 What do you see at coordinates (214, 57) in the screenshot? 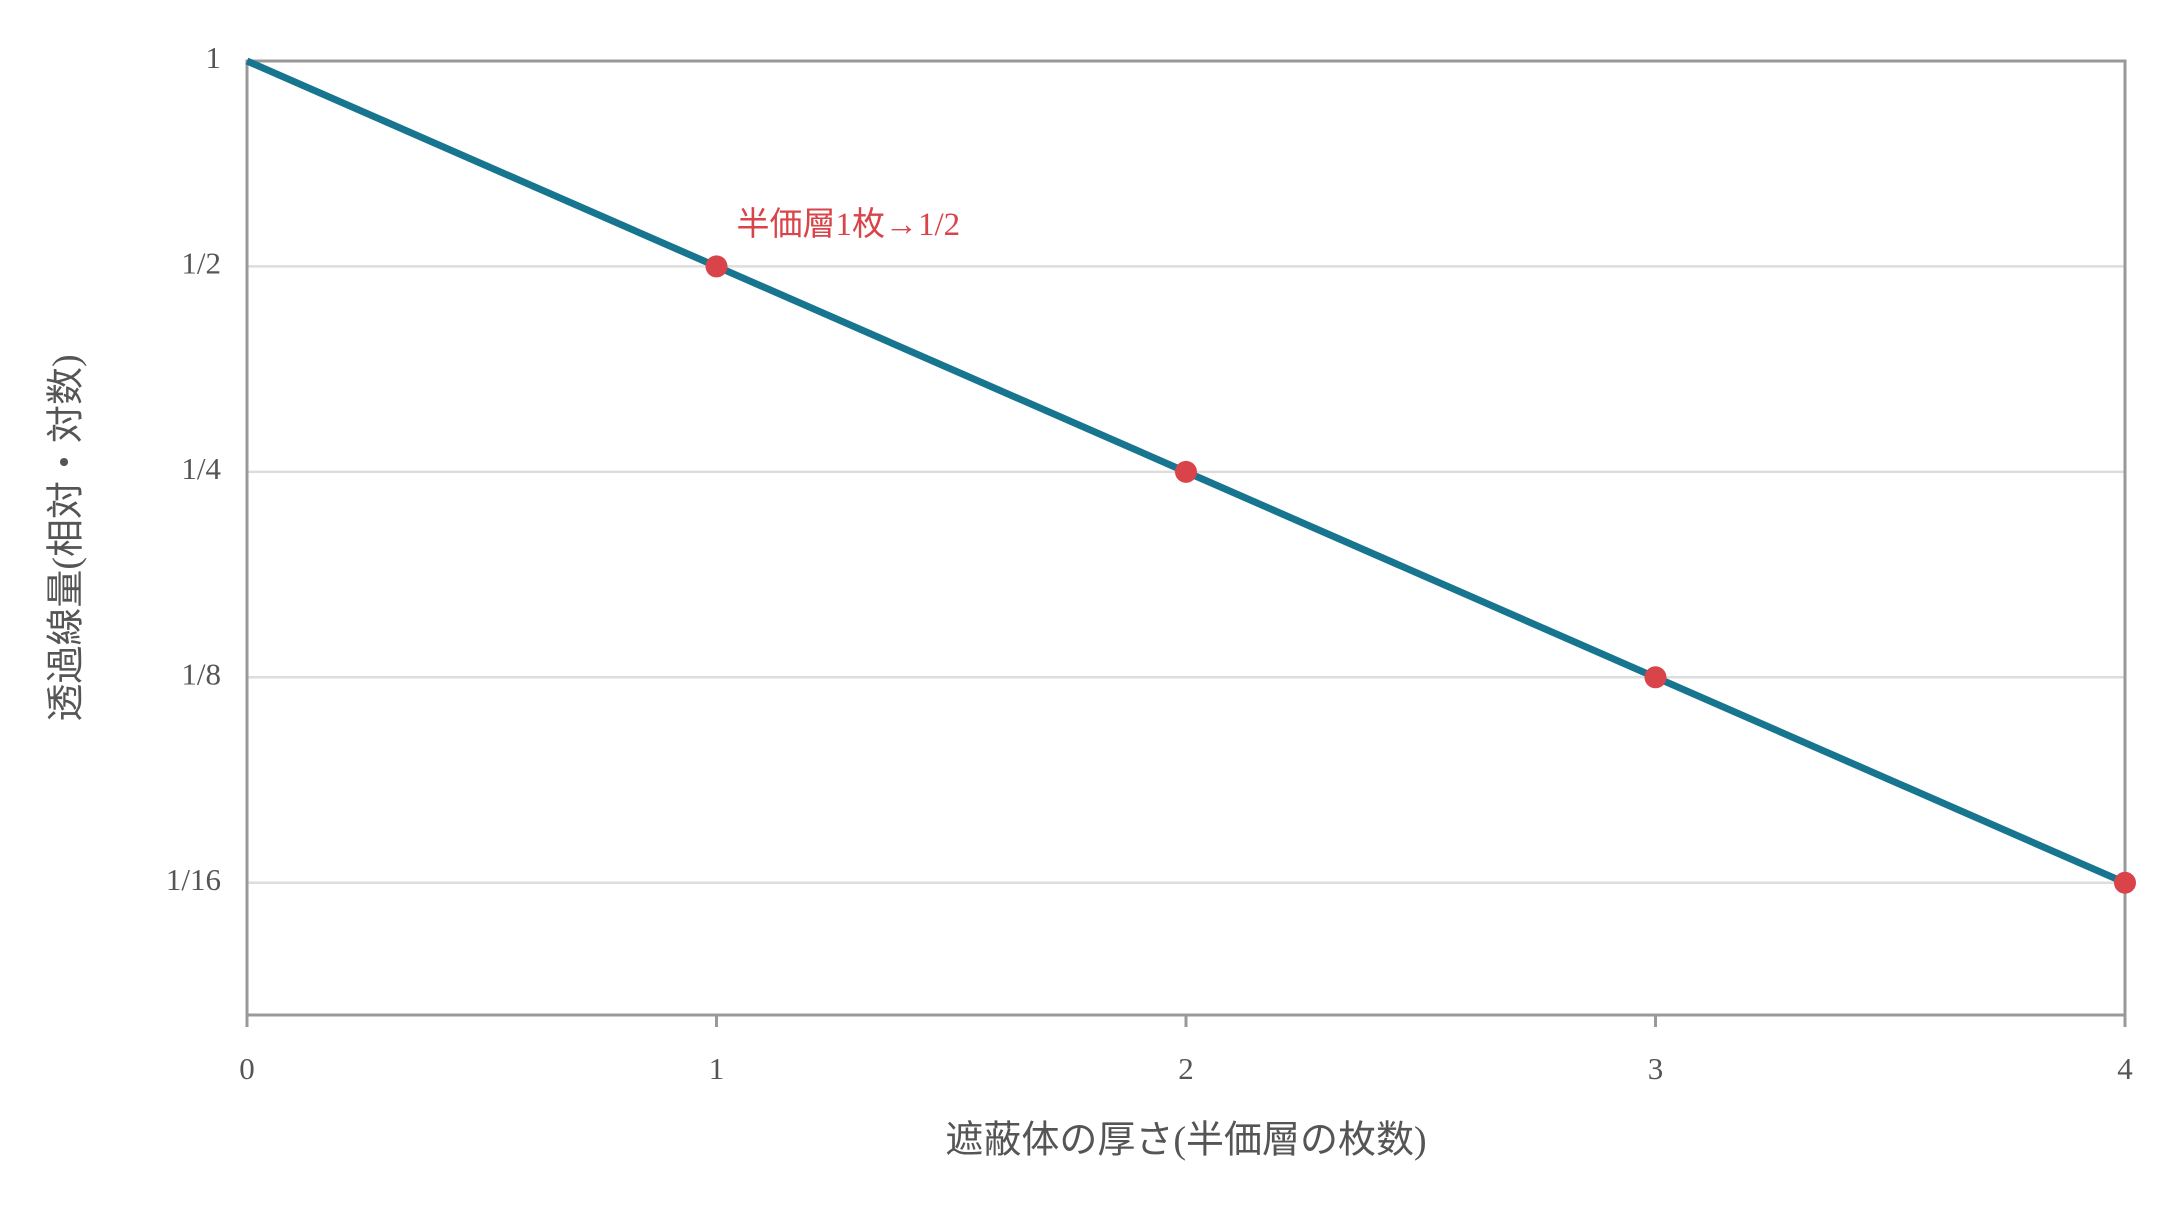
I see `y-tick-label: 1` at bounding box center [214, 57].